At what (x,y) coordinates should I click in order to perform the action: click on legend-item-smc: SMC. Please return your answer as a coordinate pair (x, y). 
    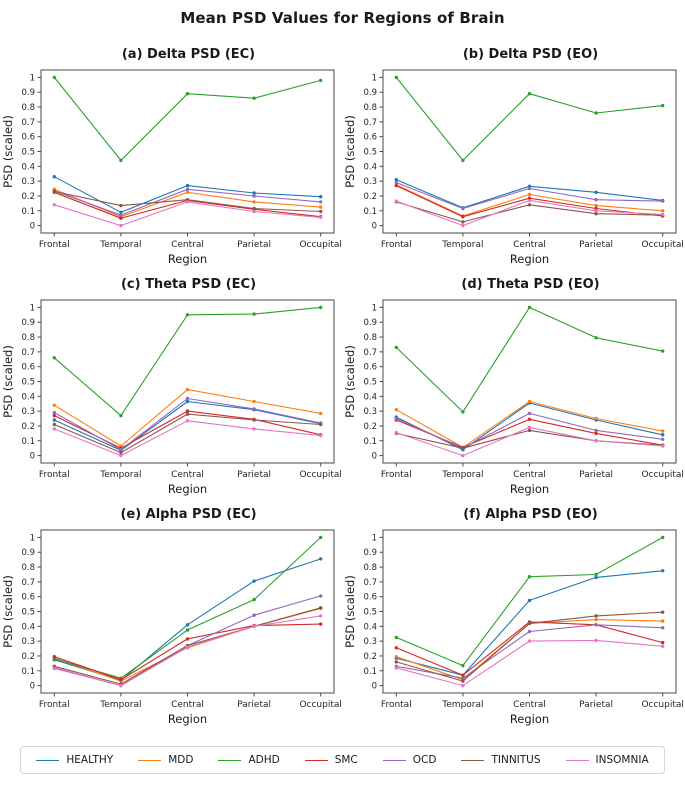
    Looking at the image, I should click on (331, 760).